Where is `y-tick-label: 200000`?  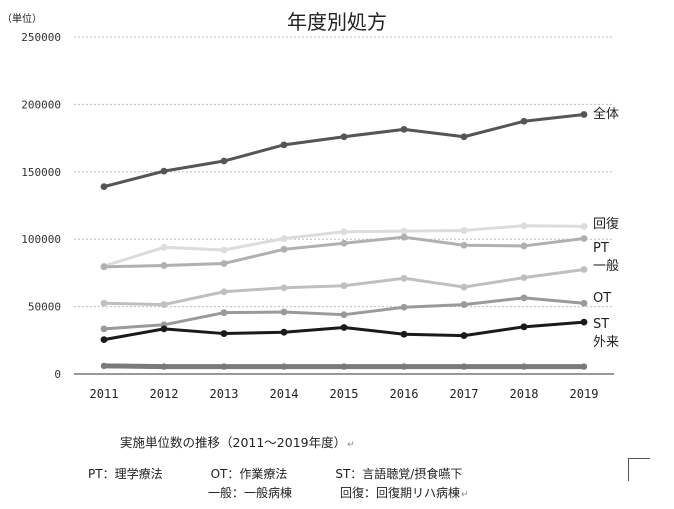
y-tick-label: 200000 is located at coordinates (41, 104).